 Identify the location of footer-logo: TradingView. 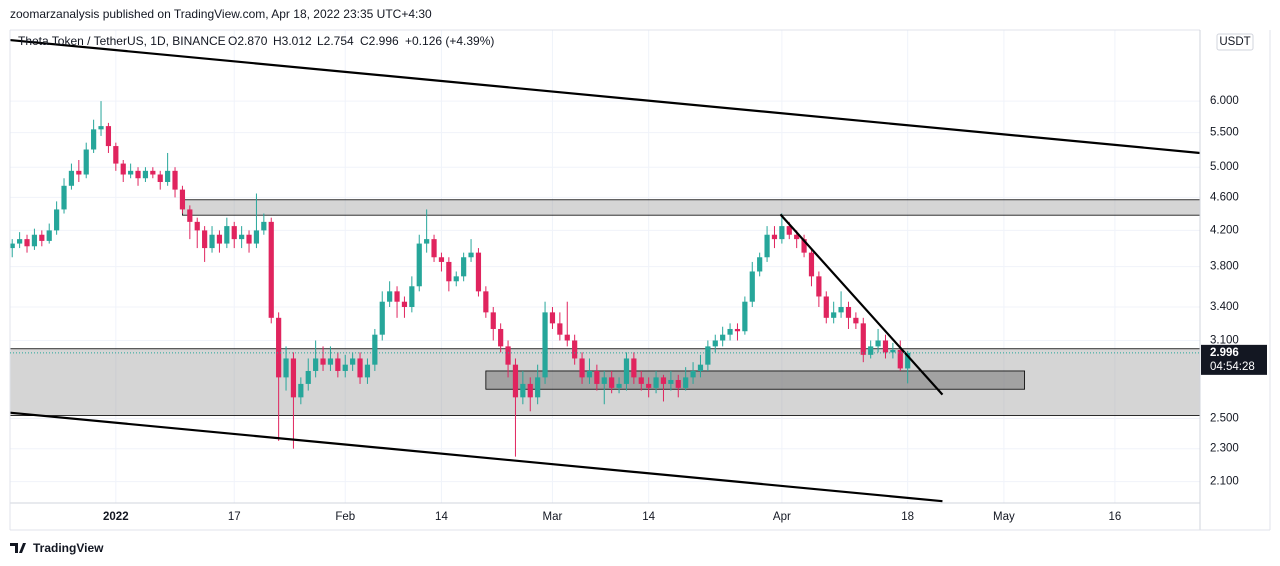
(57, 548).